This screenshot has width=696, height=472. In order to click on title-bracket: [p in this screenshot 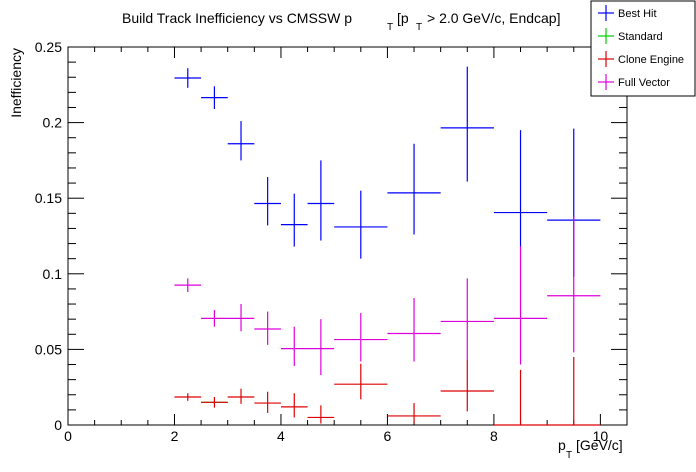, I will do `click(403, 18)`.